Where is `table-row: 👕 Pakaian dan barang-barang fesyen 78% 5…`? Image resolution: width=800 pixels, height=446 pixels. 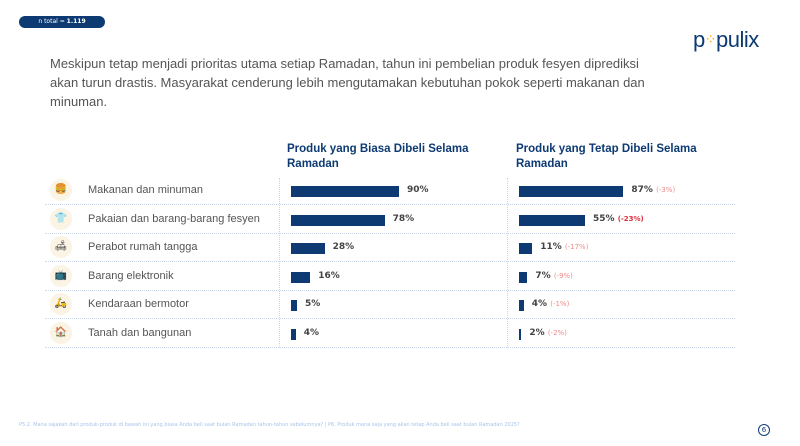
table-row: 👕 Pakaian dan barang-barang fesyen 78% 5… is located at coordinates (390, 220).